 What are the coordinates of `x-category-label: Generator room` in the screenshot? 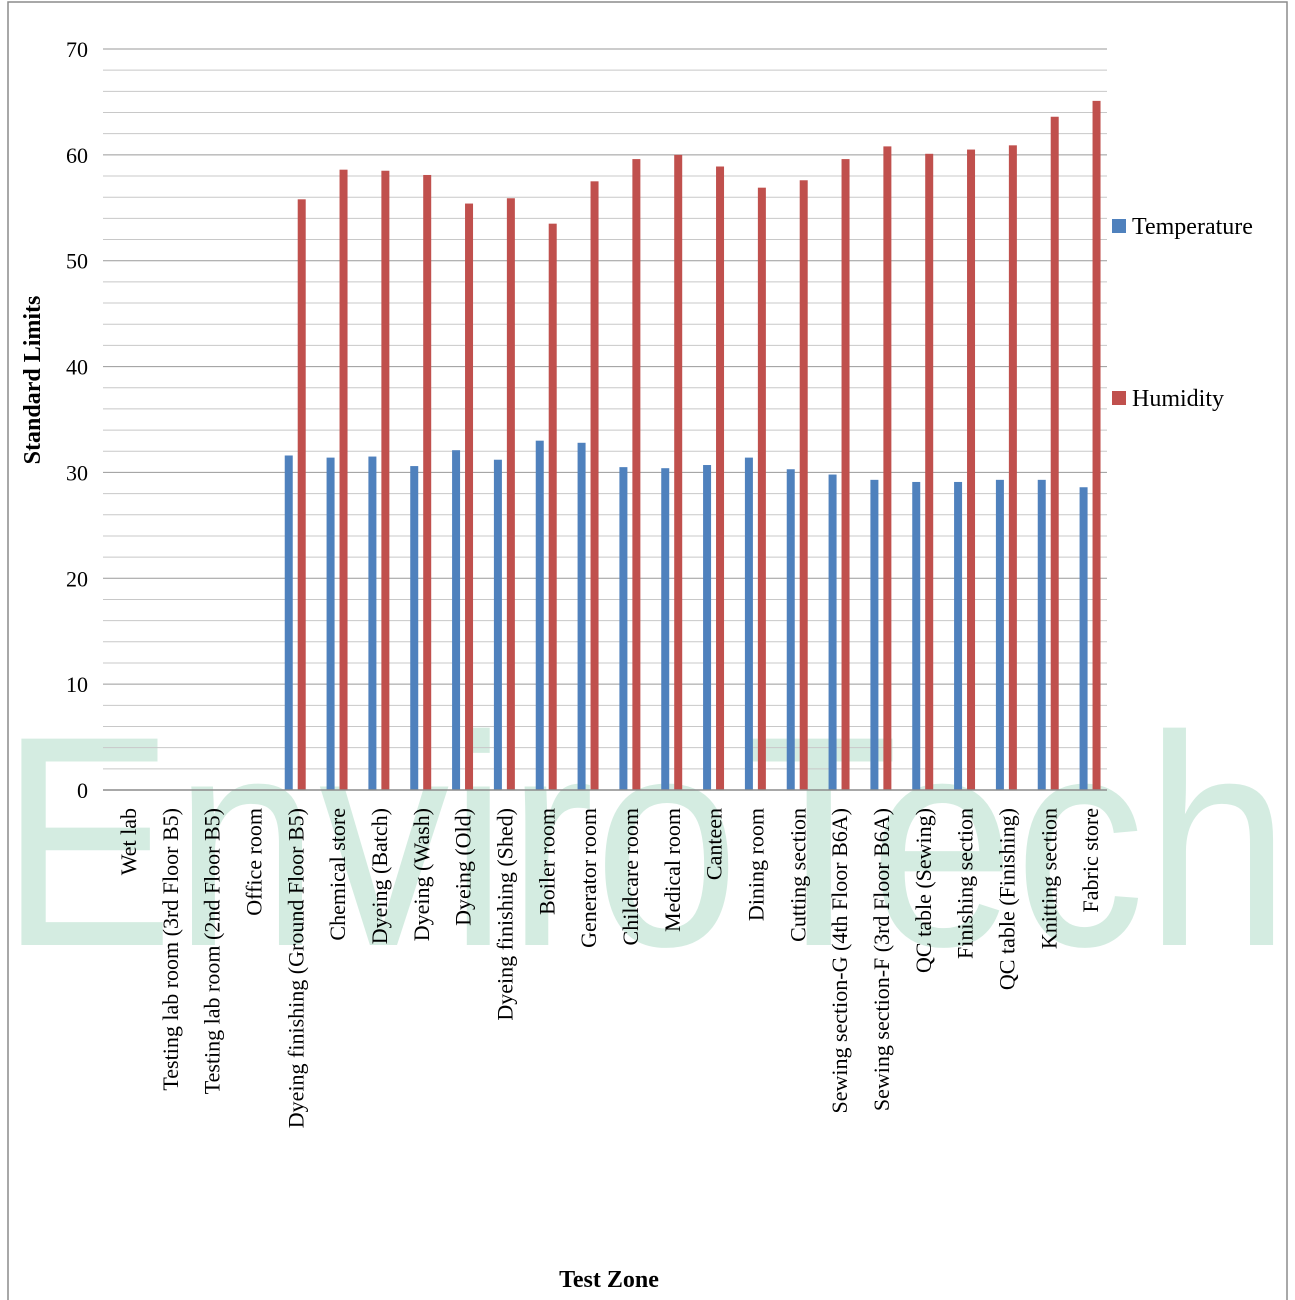 It's located at (588, 878).